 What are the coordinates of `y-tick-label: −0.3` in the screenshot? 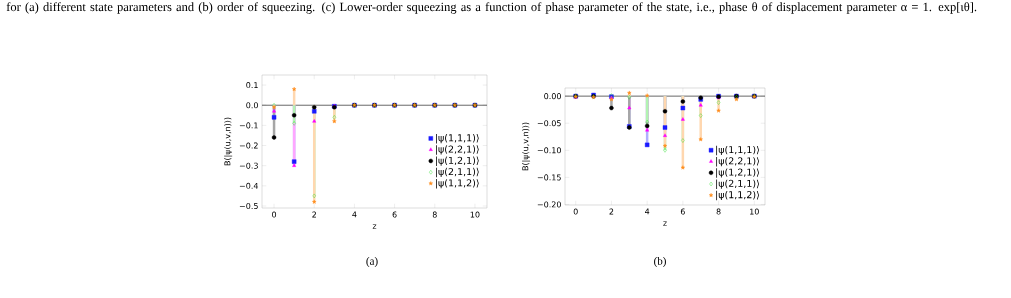 It's located at (248, 165).